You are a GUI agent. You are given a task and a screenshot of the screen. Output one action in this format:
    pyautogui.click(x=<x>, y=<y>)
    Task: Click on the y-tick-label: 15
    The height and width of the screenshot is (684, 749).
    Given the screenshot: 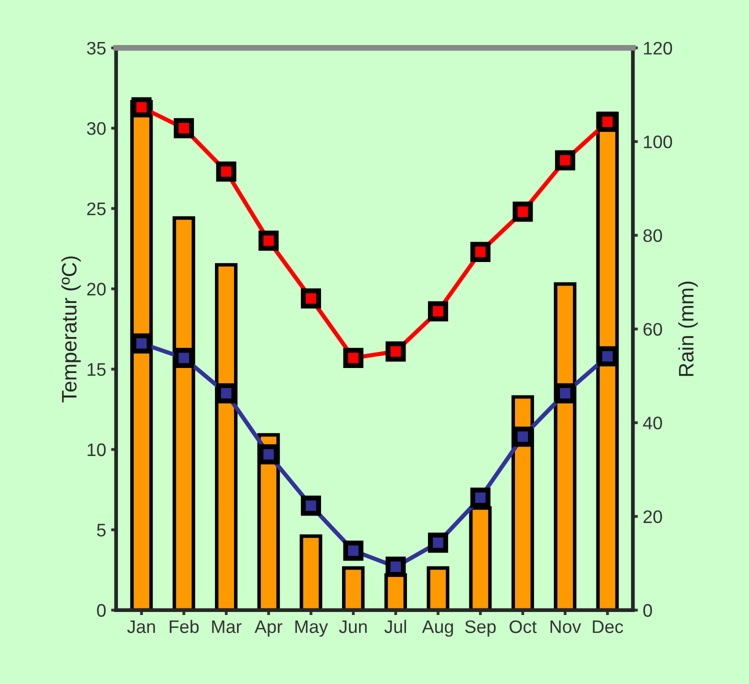 What is the action you would take?
    pyautogui.click(x=97, y=369)
    